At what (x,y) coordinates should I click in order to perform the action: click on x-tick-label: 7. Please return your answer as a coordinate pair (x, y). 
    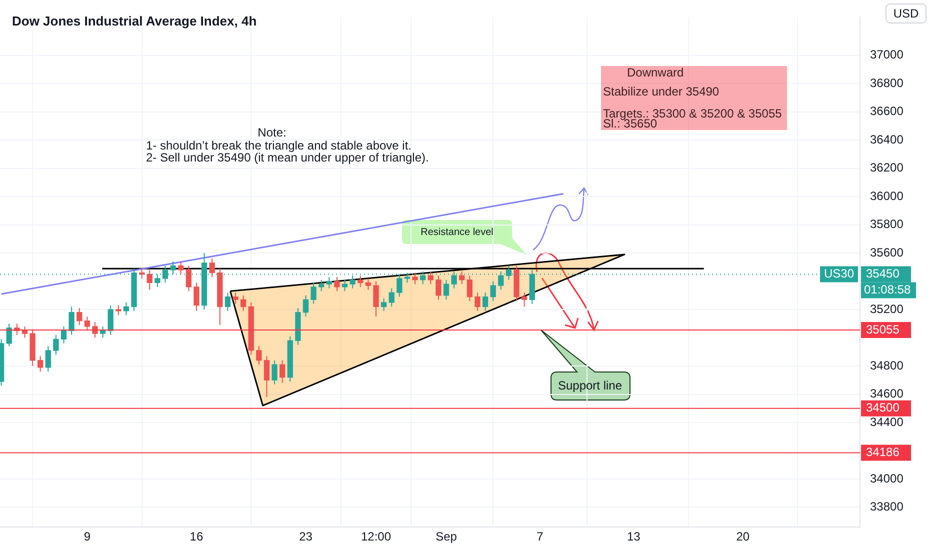
    Looking at the image, I should click on (540, 537).